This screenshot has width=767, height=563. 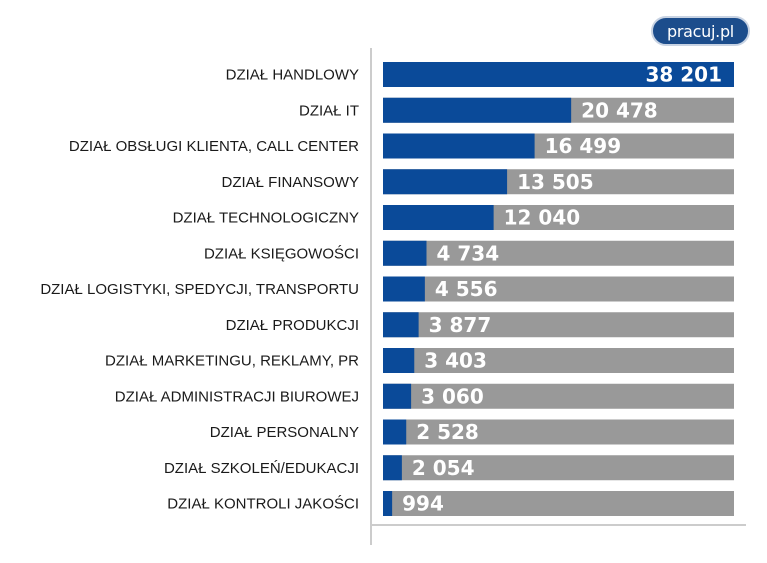 I want to click on data-label: 4 734, so click(x=467, y=253).